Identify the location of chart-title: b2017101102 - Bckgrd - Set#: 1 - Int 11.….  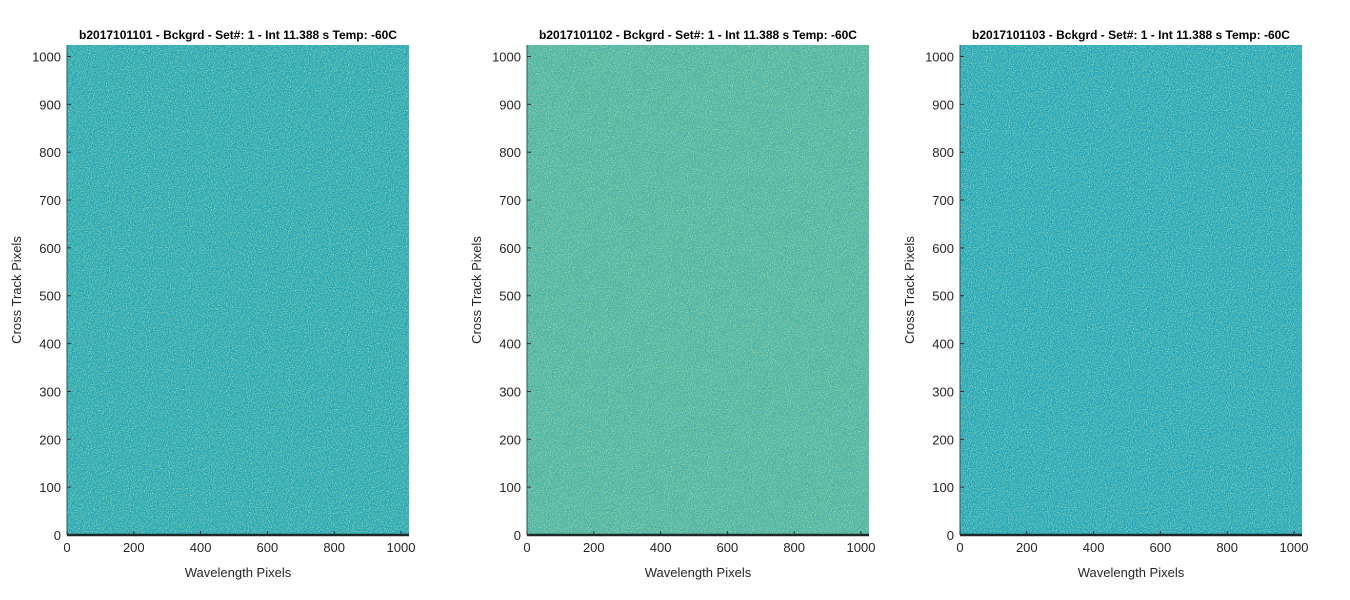
(698, 35).